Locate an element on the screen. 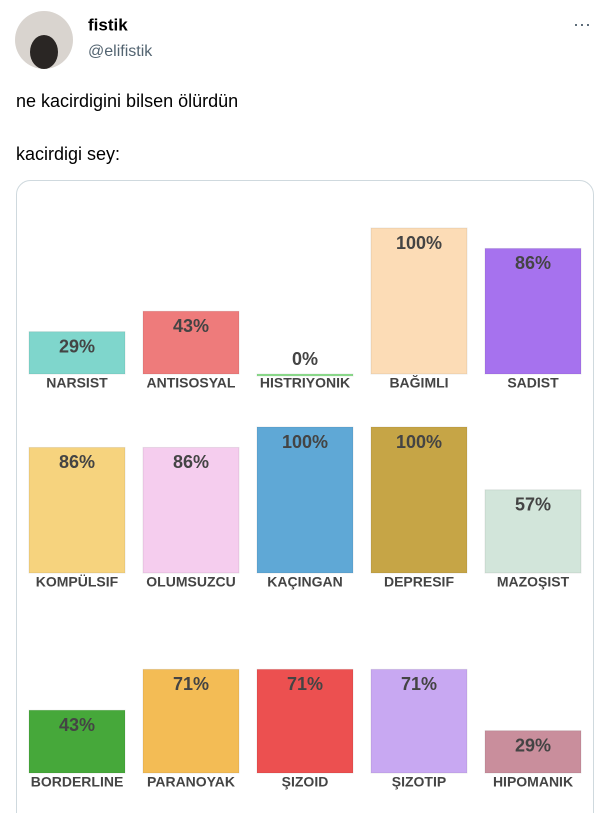  category-label: ANTISOSYAL is located at coordinates (191, 383).